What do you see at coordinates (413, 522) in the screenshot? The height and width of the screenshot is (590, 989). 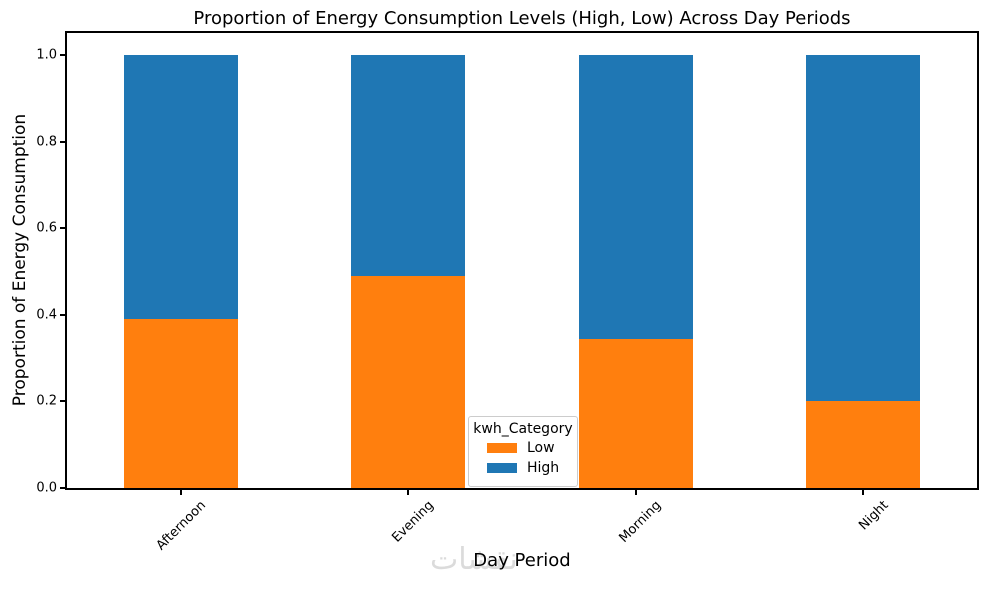 I see `x-tick-label-evening: Evening` at bounding box center [413, 522].